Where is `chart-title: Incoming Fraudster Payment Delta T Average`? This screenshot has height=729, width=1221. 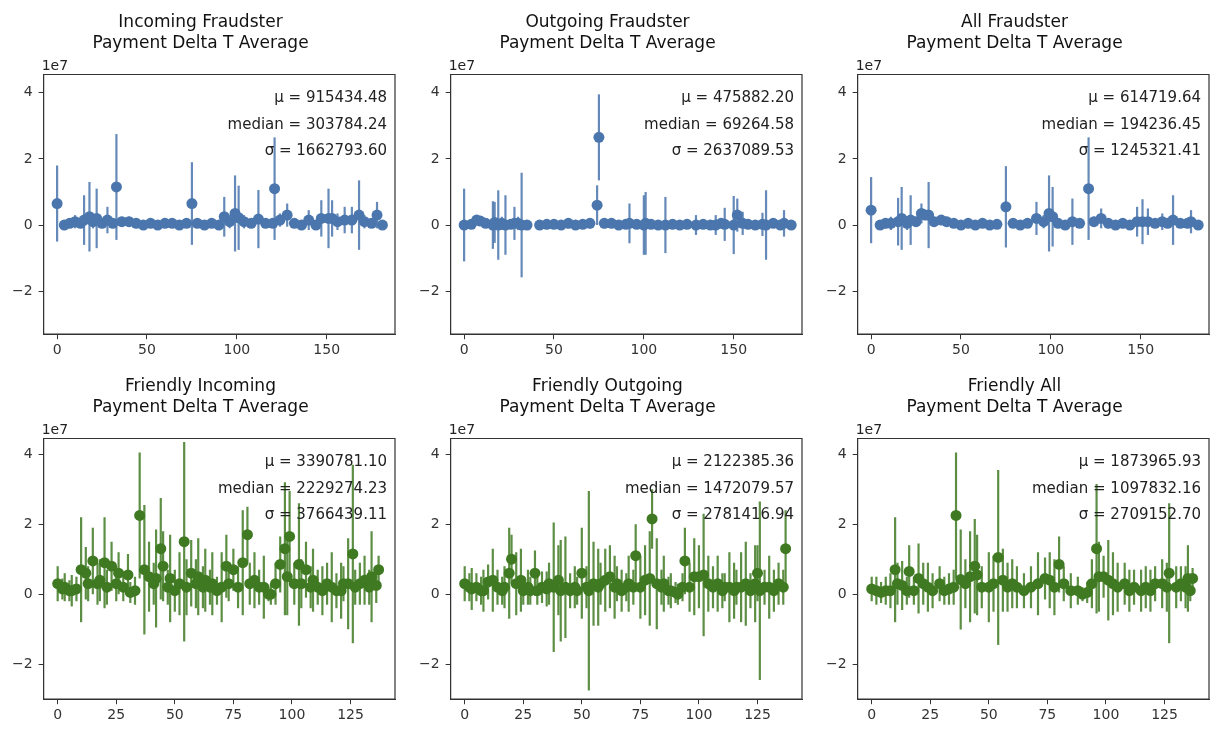 chart-title: Incoming Fraudster Payment Delta T Average is located at coordinates (200, 32).